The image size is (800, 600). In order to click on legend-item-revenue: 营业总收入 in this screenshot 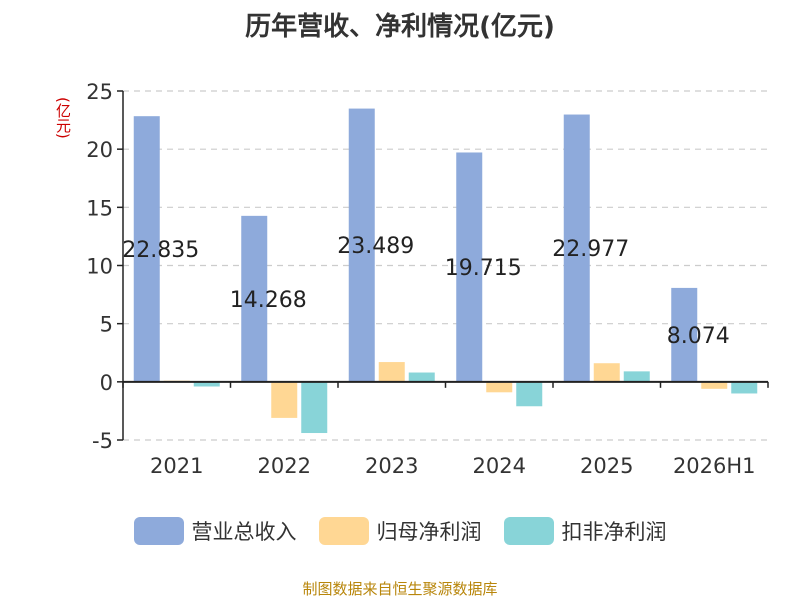, I will do `click(215, 531)`.